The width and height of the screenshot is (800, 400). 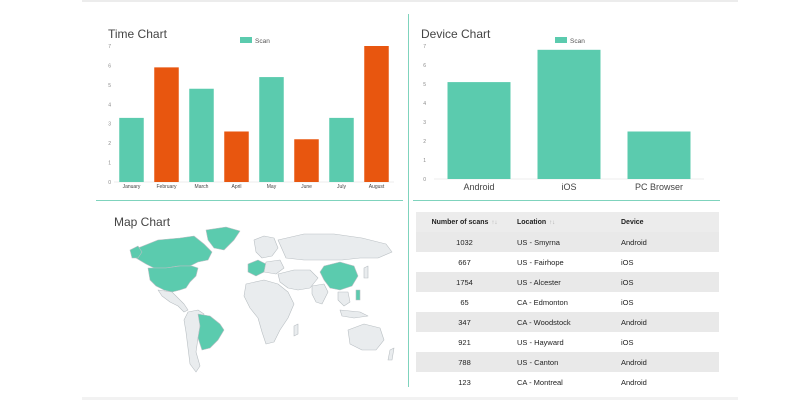 I want to click on table-header-row: Number of scans ↑↓ Location ↑↓ Device, so click(x=567, y=222).